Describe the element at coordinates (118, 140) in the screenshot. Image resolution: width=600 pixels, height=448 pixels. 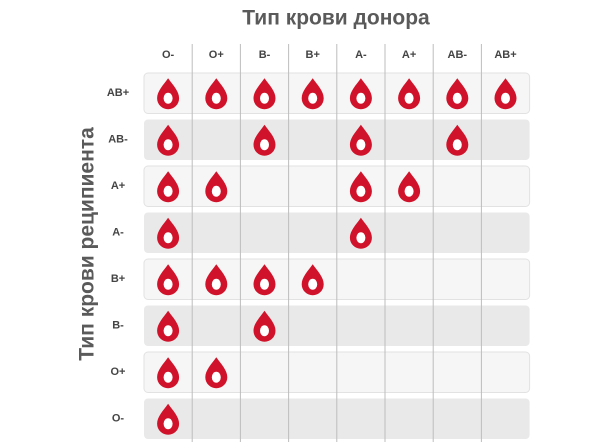
I see `row-label: AB-` at that location.